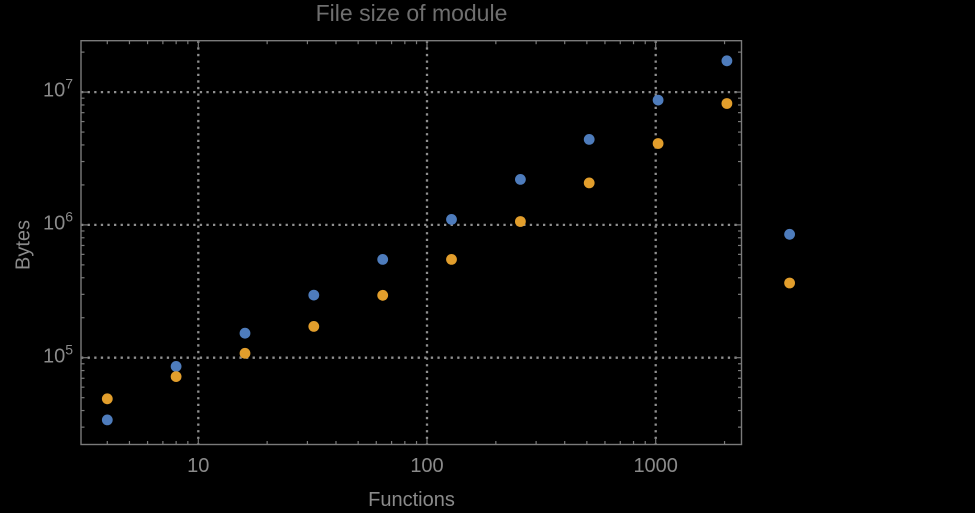 This screenshot has width=975, height=513. Describe the element at coordinates (427, 466) in the screenshot. I see `x-tick-label: 100` at that location.